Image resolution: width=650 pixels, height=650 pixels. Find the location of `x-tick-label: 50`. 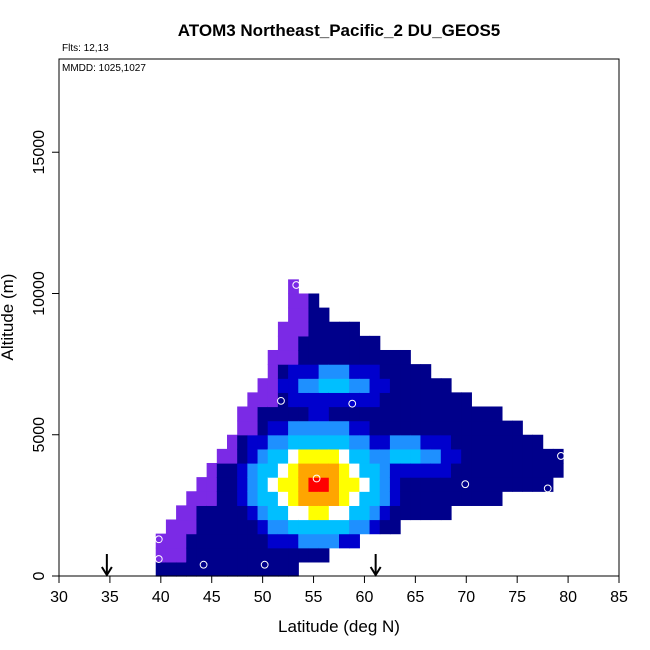

x-tick-label: 50 is located at coordinates (263, 597).